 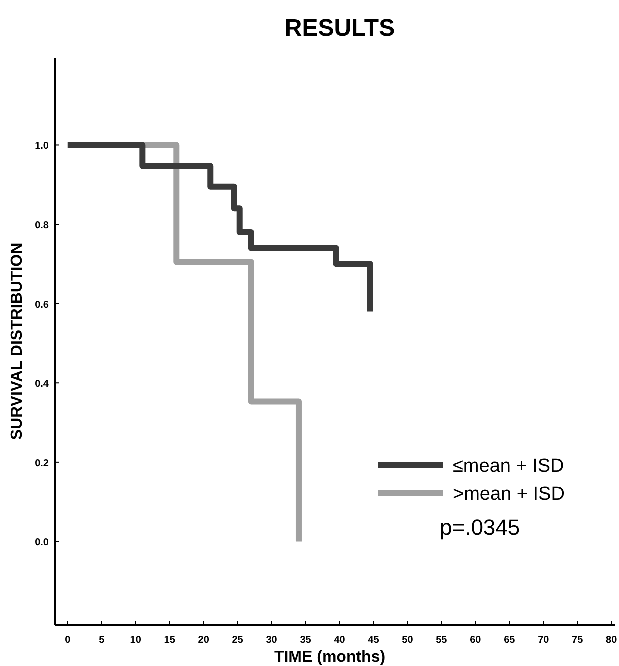 I want to click on x-tick-label: 15, so click(x=170, y=640).